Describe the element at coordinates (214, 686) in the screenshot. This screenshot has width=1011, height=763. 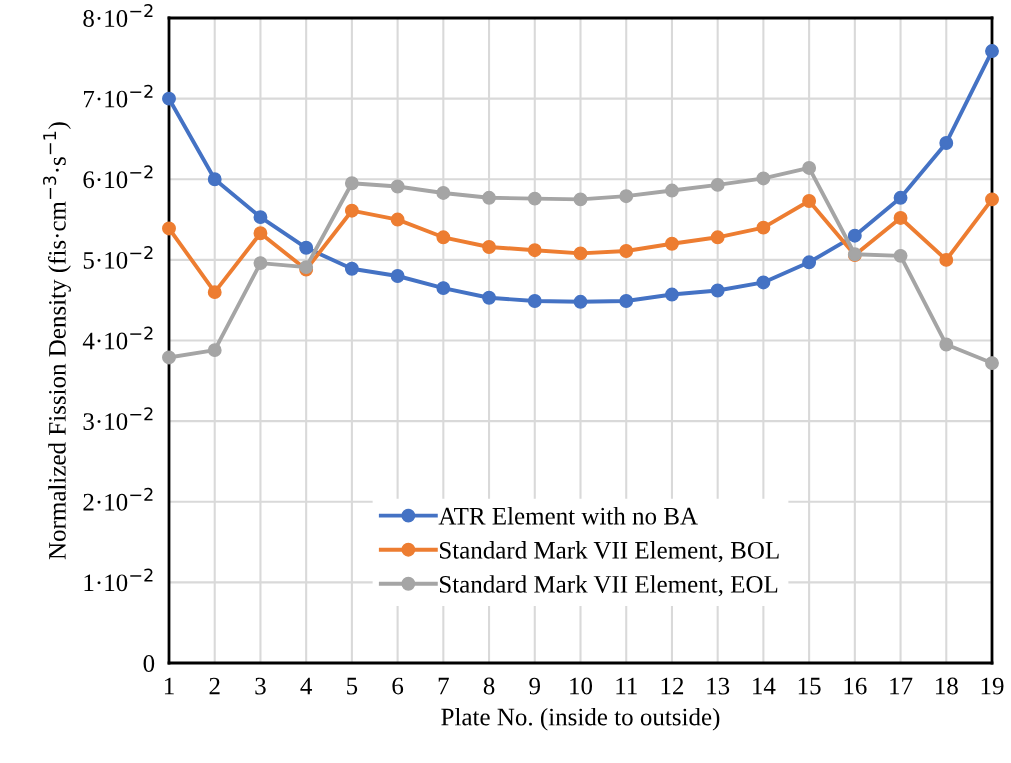
I see `x-tick-label: 2` at that location.